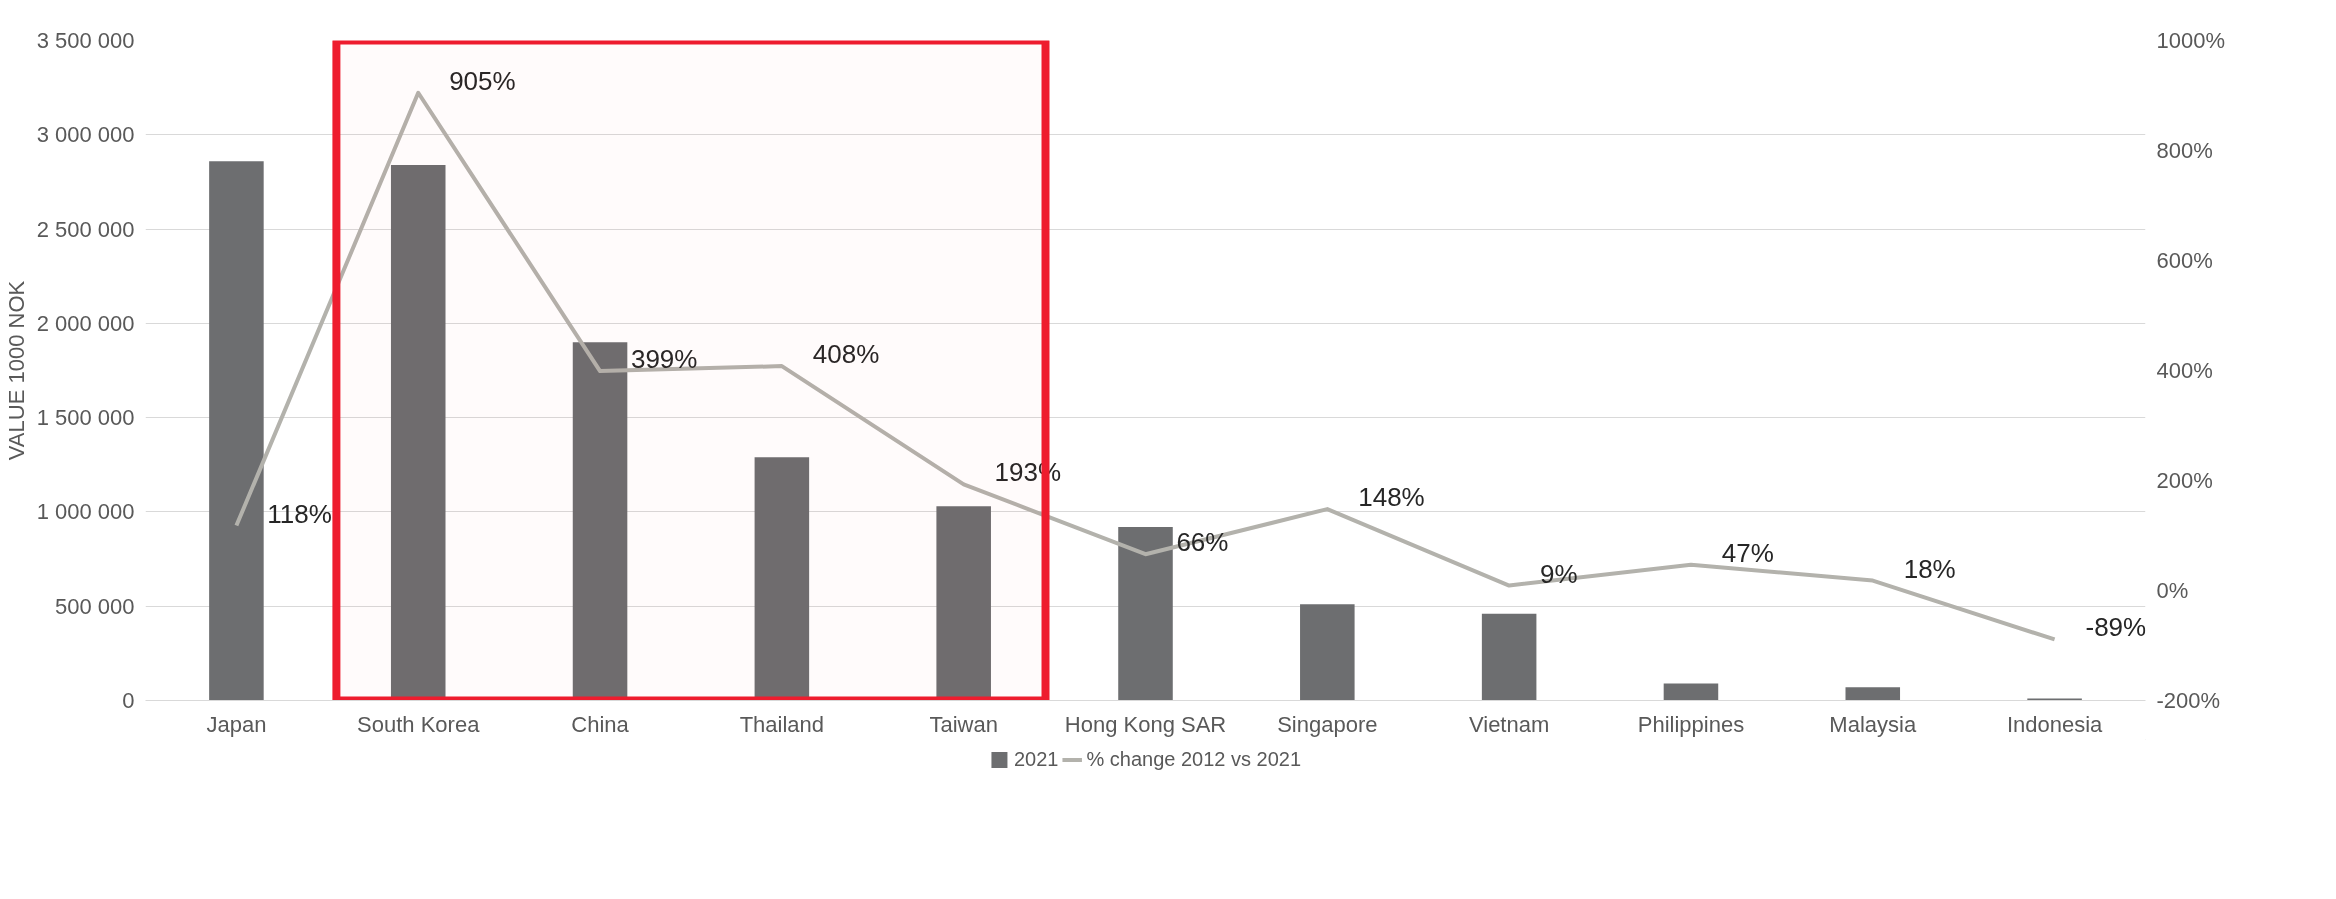 Image resolution: width=2336 pixels, height=899 pixels. I want to click on data-label: 47%, so click(1747, 552).